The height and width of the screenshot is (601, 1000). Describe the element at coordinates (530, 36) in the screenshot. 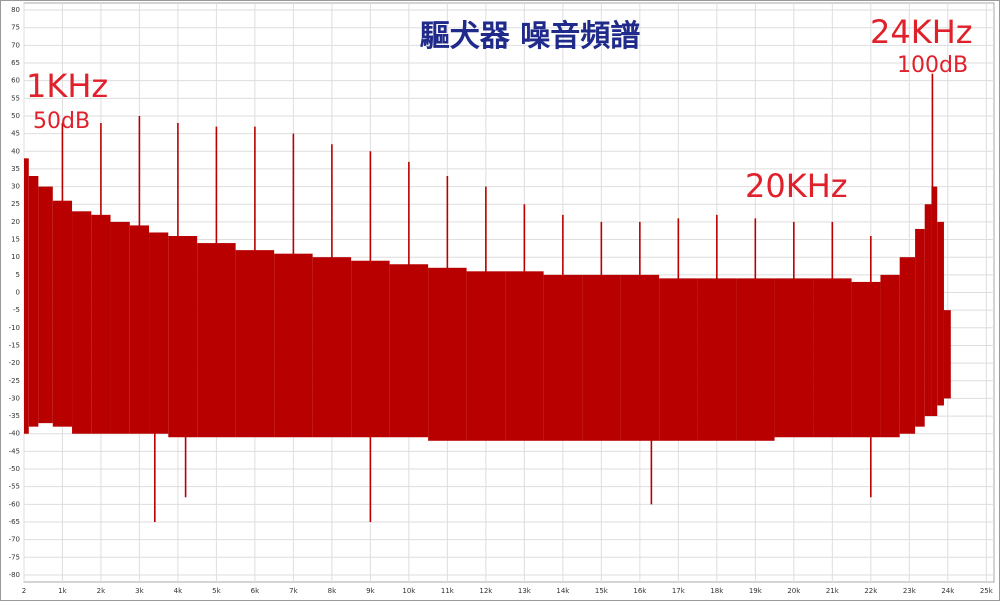

I see `chart-title: 驅犬器 噪音頻譜` at that location.